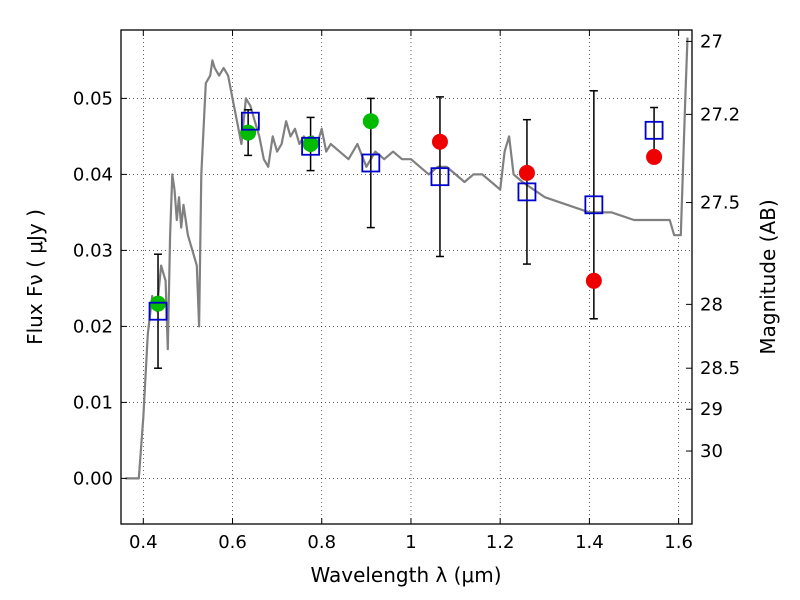 This screenshot has height=600, width=800. What do you see at coordinates (410, 542) in the screenshot?
I see `x-tick-label: 1` at bounding box center [410, 542].